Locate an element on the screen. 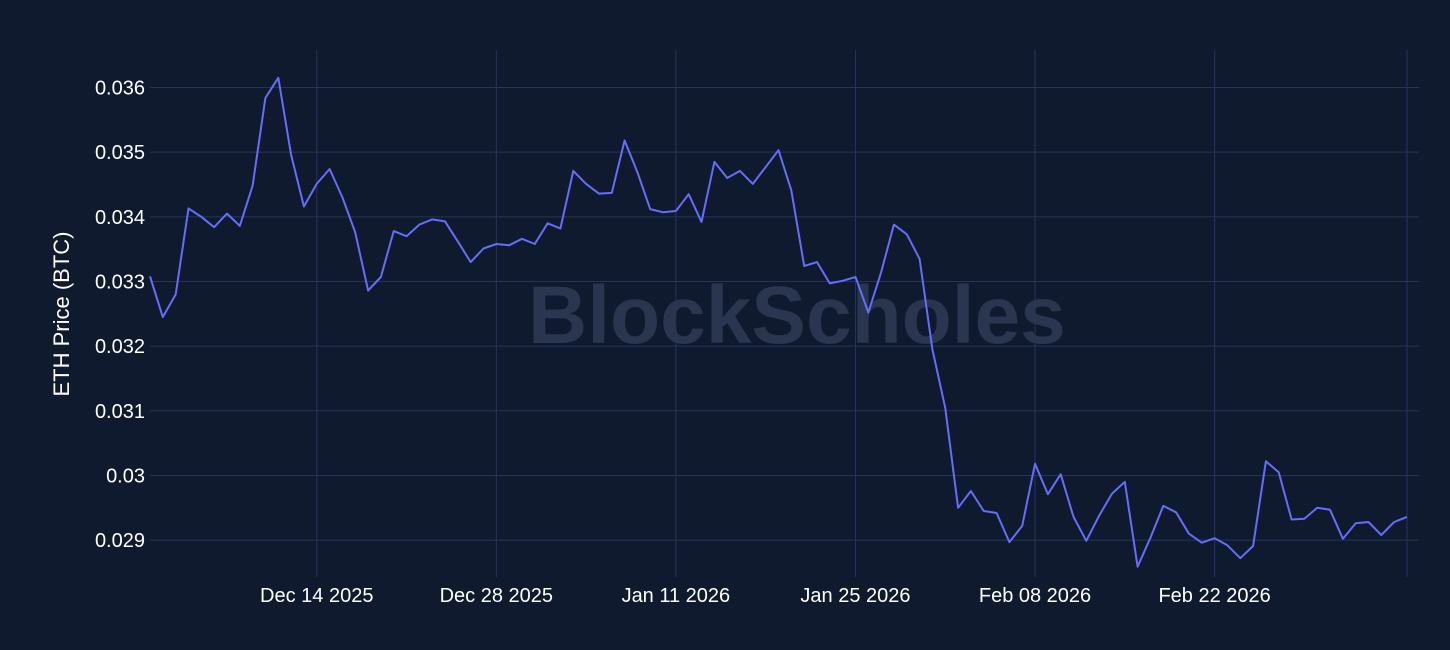  y-tick-label: 0.036 is located at coordinates (120, 89).